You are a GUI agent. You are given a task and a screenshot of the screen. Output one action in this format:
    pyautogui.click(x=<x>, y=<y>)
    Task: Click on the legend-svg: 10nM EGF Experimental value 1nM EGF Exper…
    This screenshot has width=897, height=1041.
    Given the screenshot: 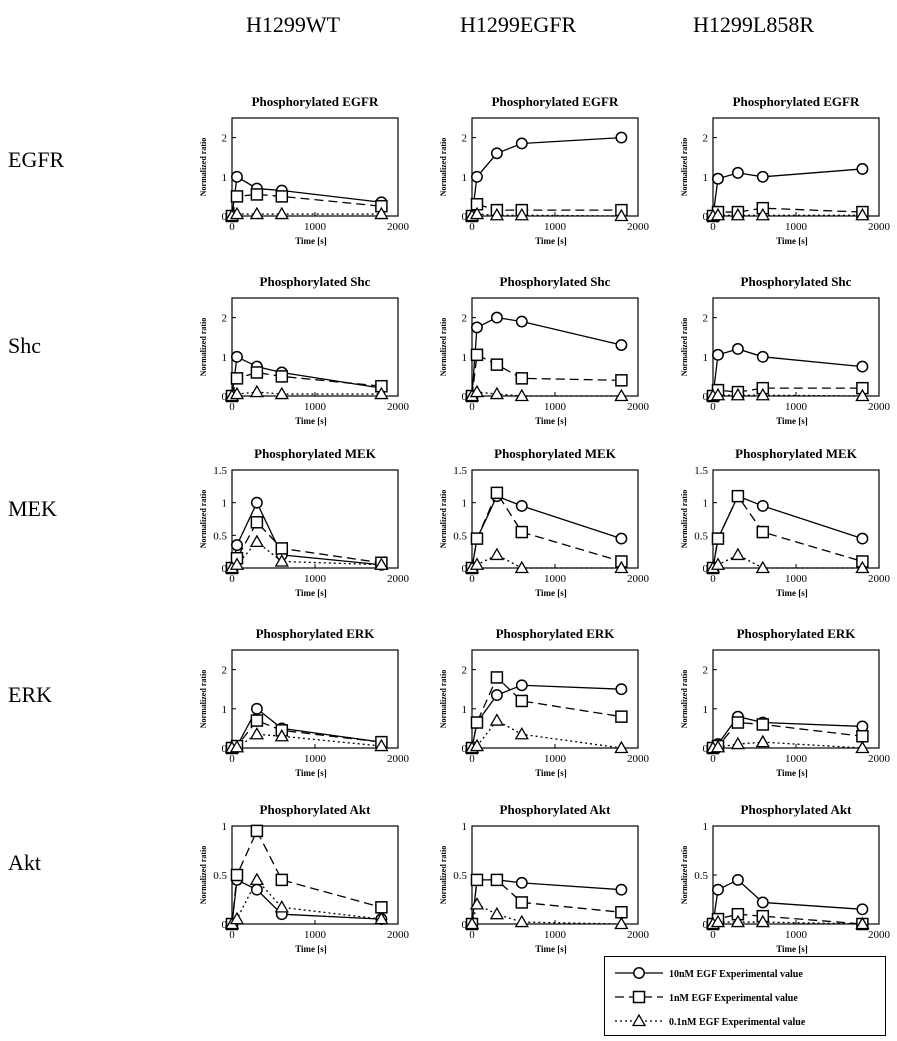 What is the action you would take?
    pyautogui.click(x=710, y=997)
    